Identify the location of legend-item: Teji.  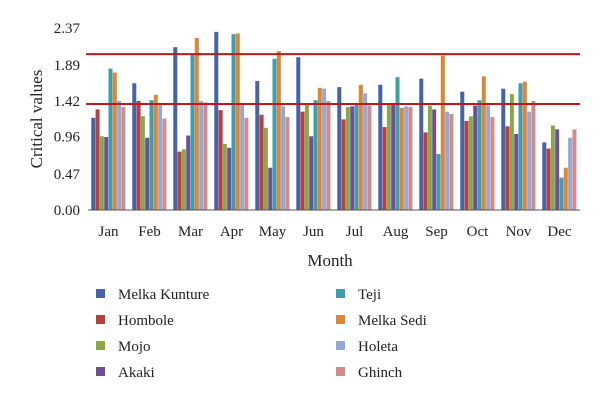
(358, 295).